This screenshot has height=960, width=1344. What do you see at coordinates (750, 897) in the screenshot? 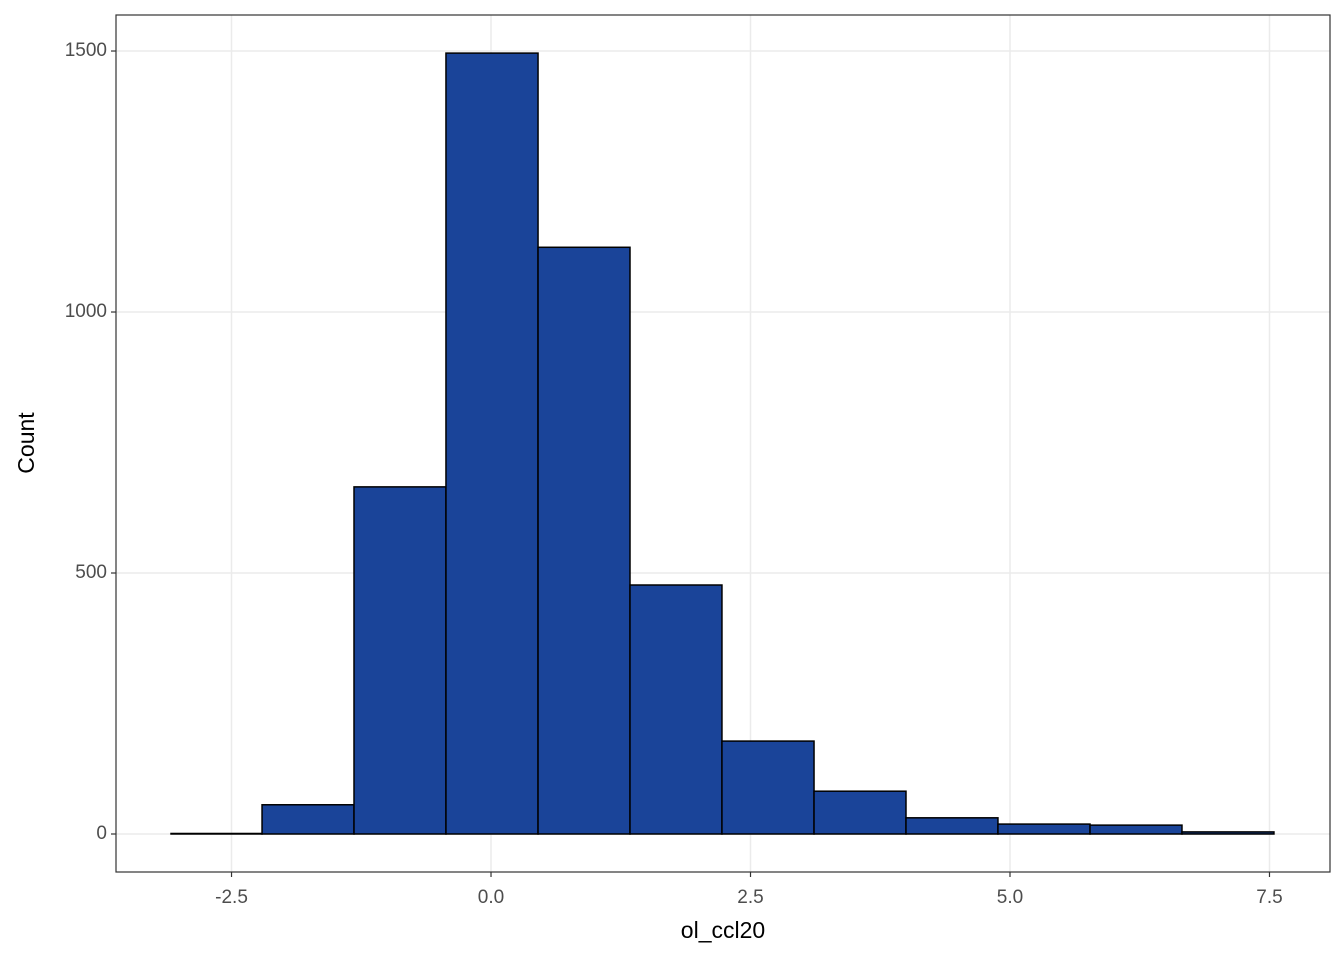
I see `x-tick-label: 2.5` at bounding box center [750, 897].